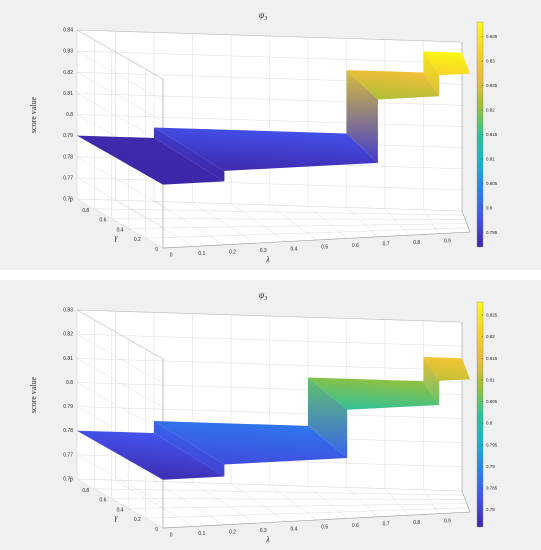 The image size is (541, 550). What do you see at coordinates (269, 334) in the screenshot?
I see `box-edge` at bounding box center [269, 334].